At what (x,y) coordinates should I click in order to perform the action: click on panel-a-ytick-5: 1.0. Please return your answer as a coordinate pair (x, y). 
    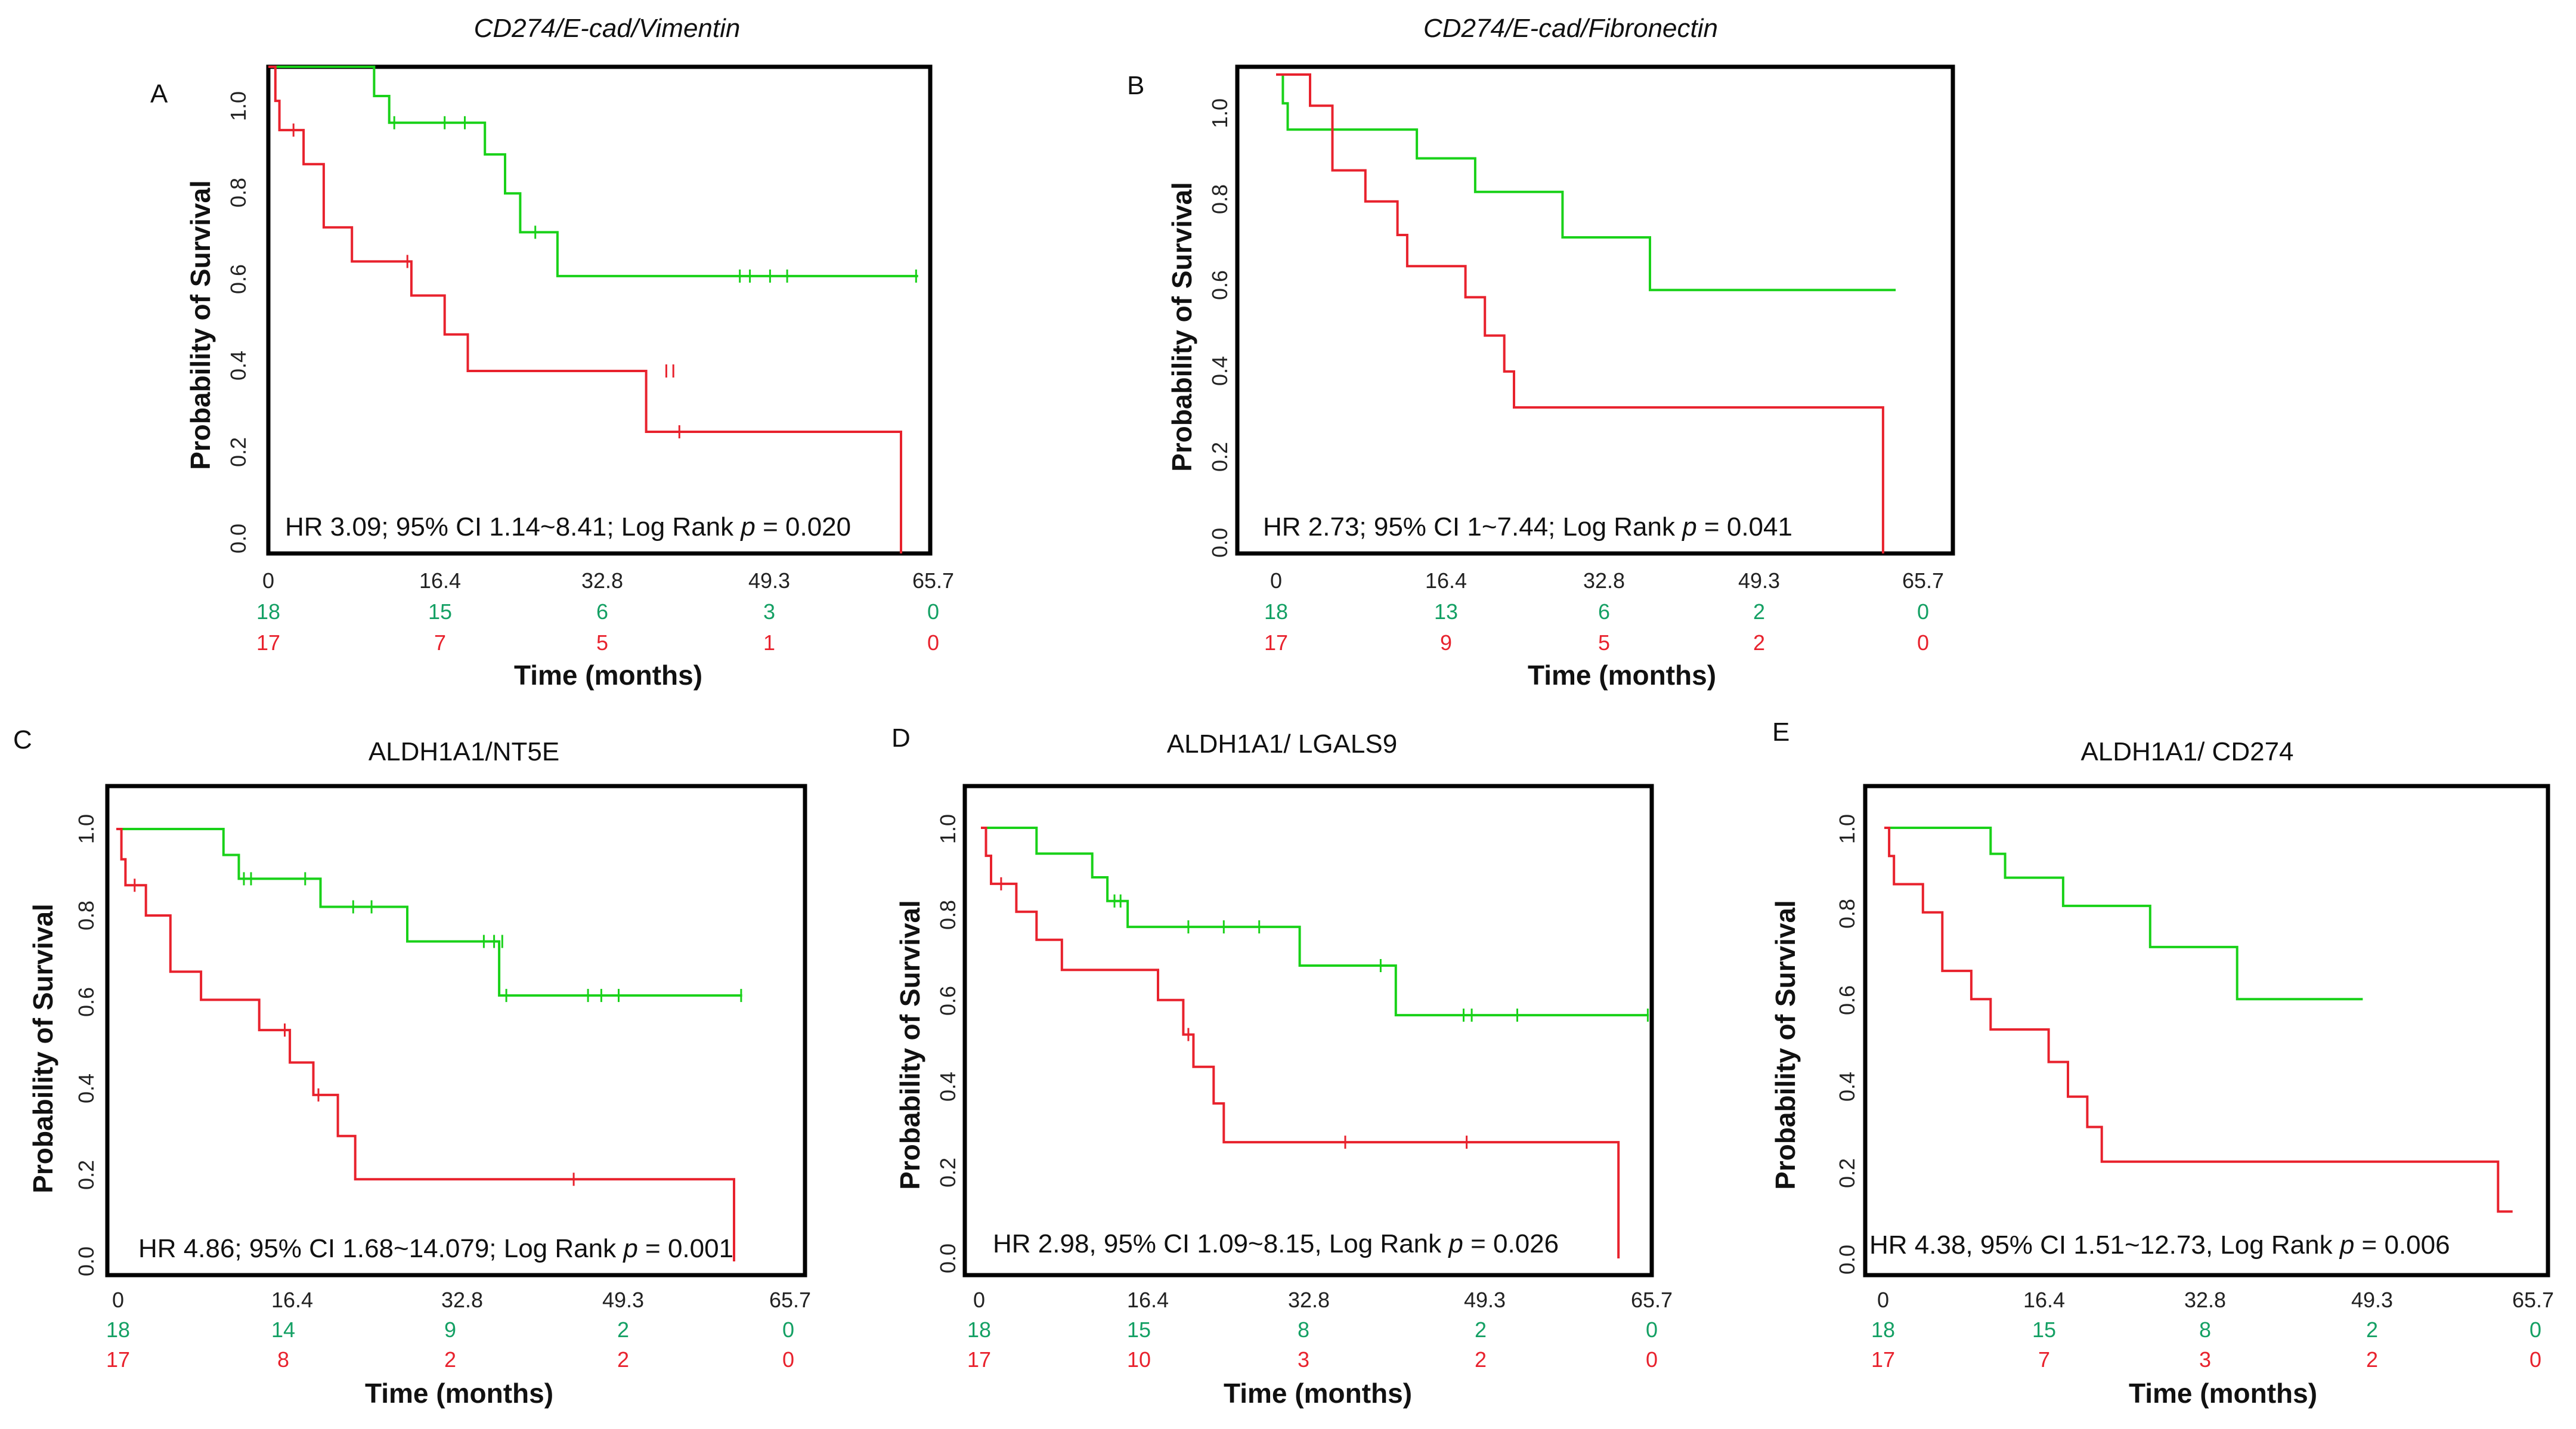
    Looking at the image, I should click on (238, 106).